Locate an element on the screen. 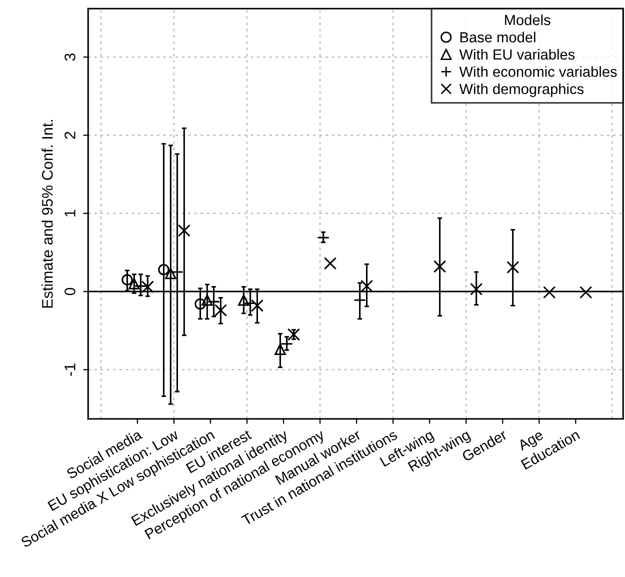 This screenshot has width=625, height=577. y-tick-label: 3 is located at coordinates (70, 57).